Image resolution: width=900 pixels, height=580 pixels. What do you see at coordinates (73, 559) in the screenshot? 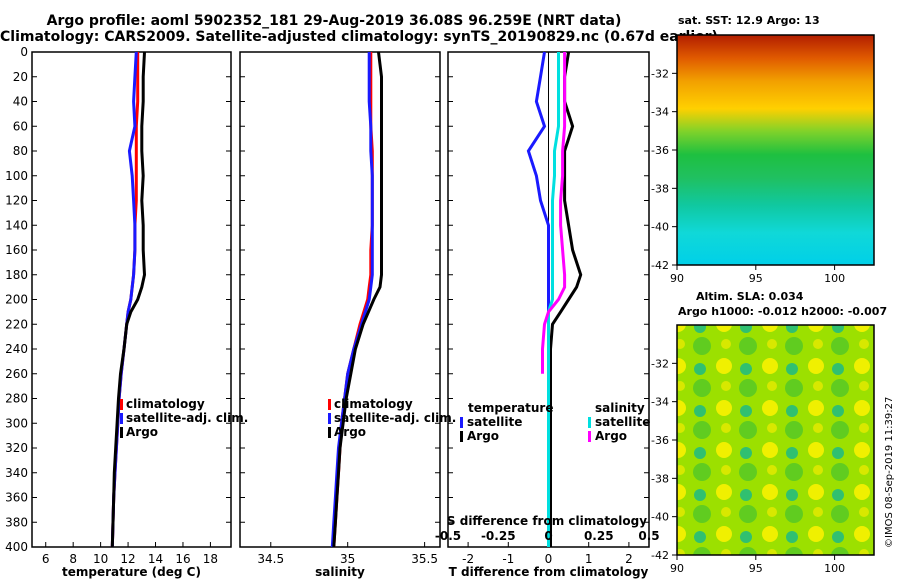
I see `x-tick-label: 8` at bounding box center [73, 559].